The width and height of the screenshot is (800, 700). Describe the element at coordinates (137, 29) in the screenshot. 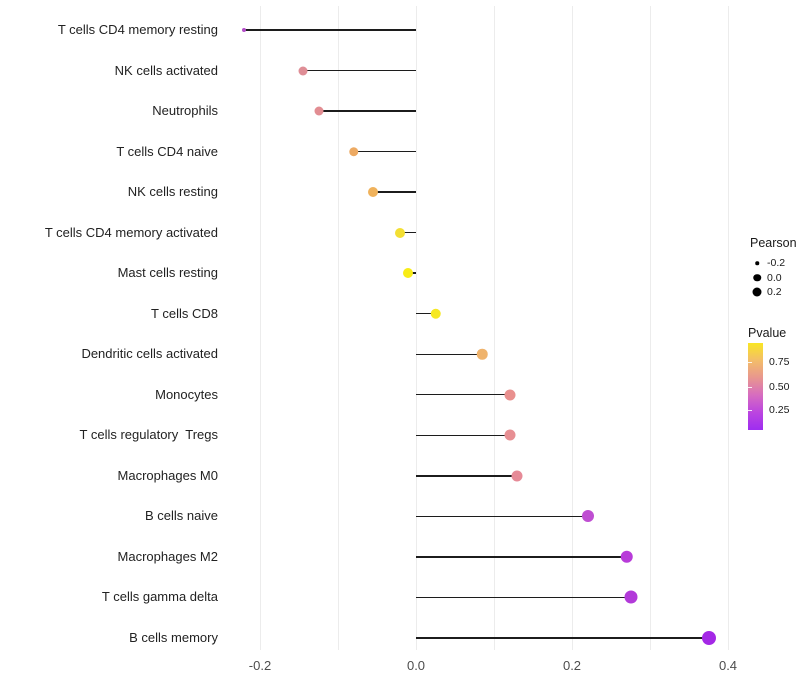

I see `y-category-label: T cells CD4 memory resting` at that location.